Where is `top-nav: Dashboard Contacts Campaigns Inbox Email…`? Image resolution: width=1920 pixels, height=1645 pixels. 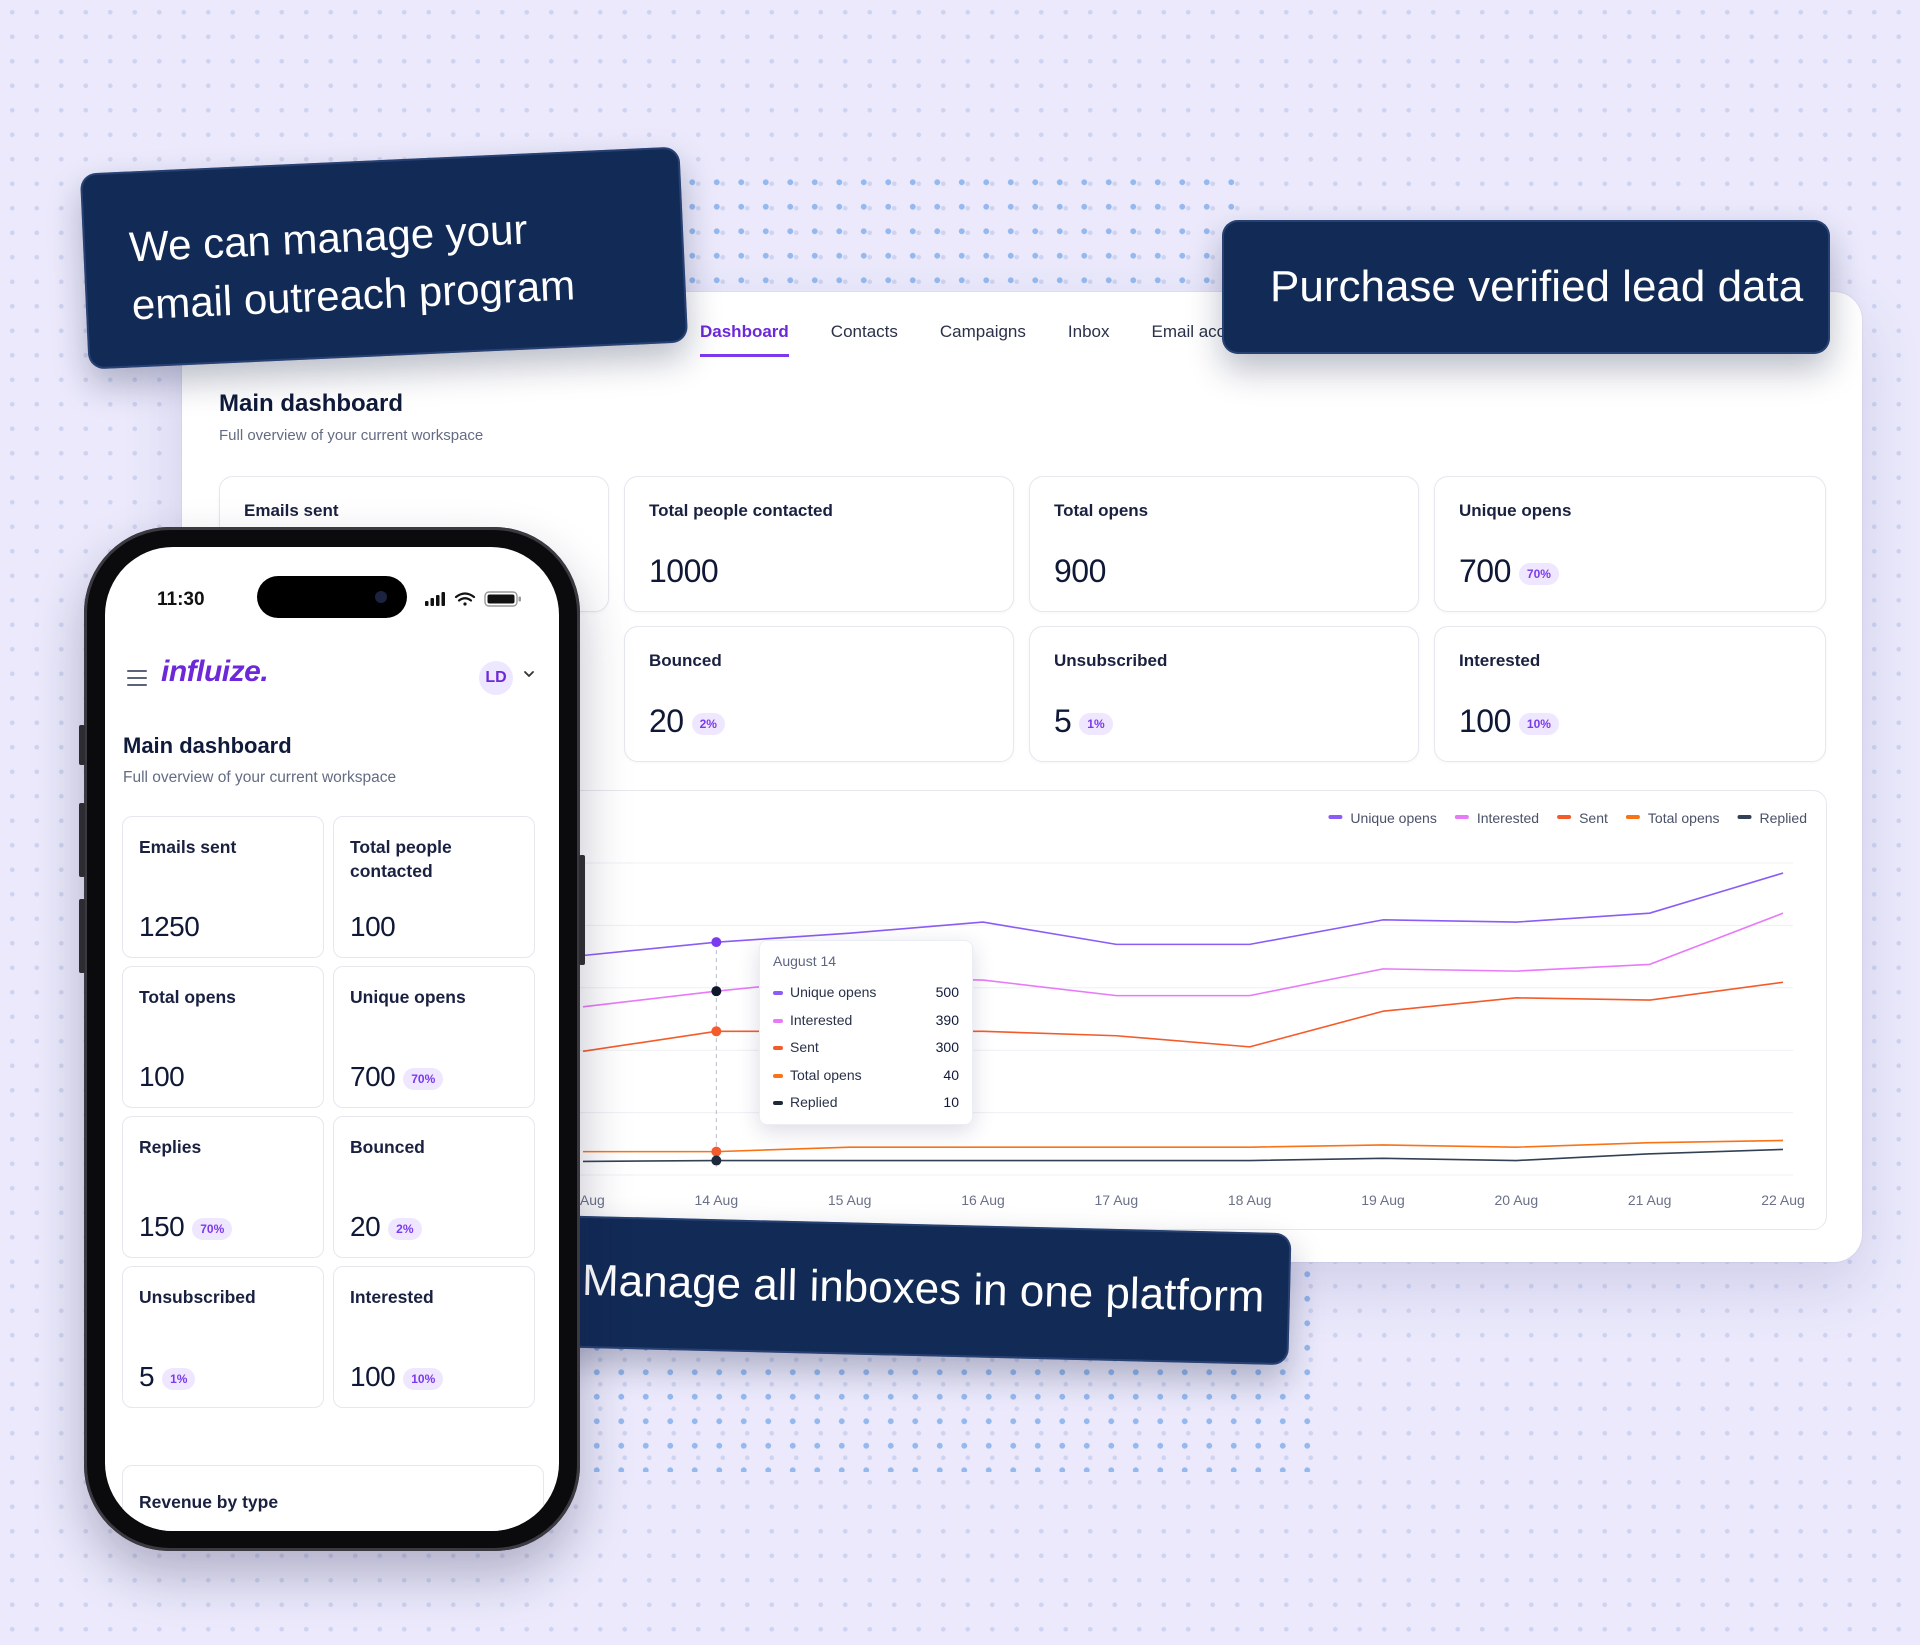
top-nav: Dashboard Contacts Campaigns Inbox Email… is located at coordinates (983, 339).